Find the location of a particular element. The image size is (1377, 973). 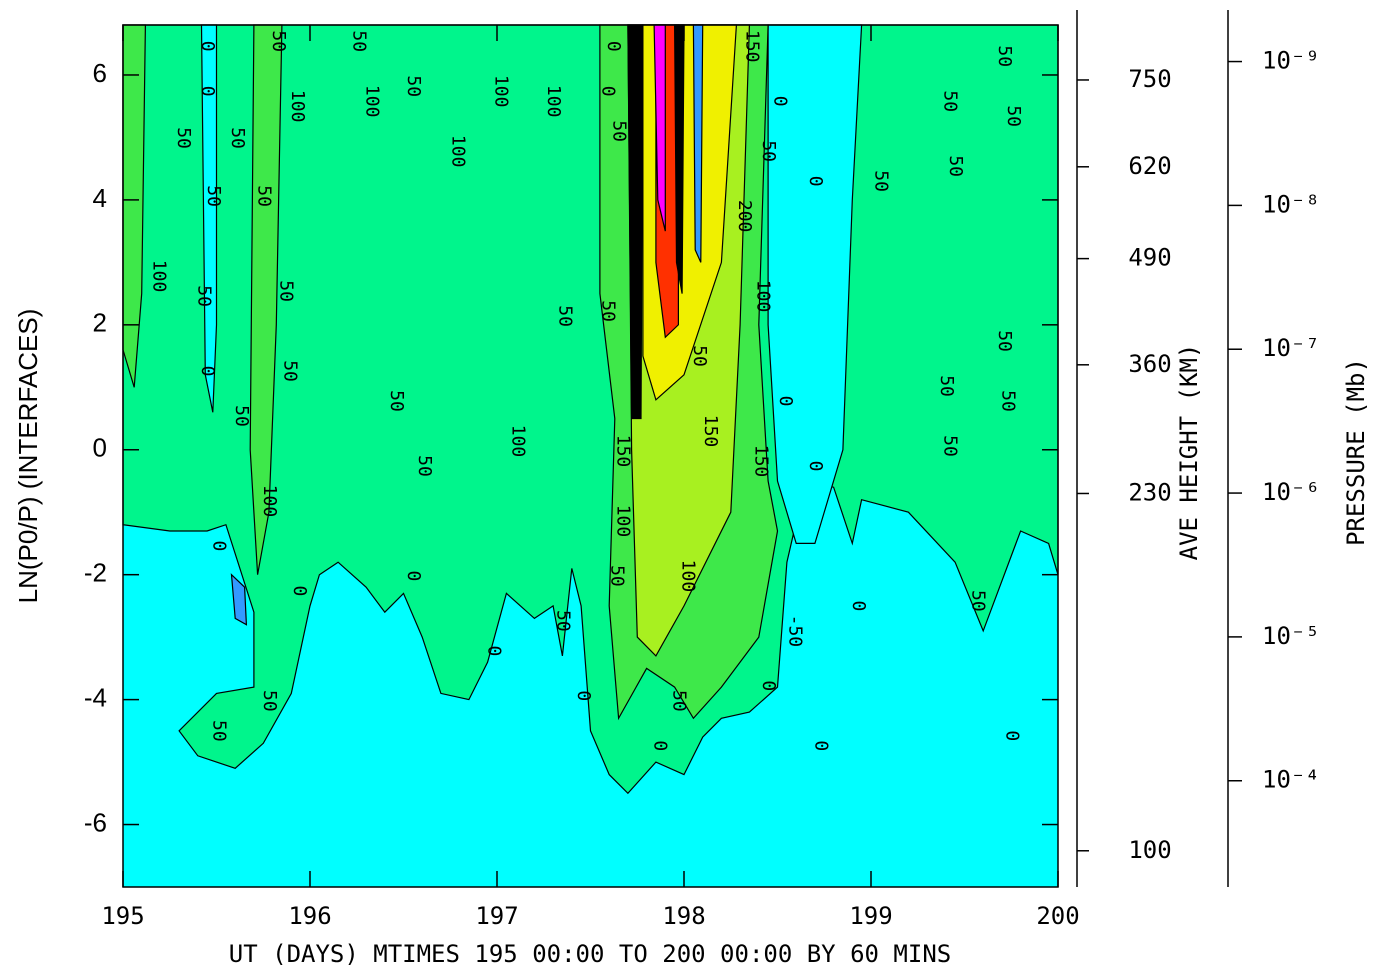

x-tick-label: 196 is located at coordinates (309, 916).